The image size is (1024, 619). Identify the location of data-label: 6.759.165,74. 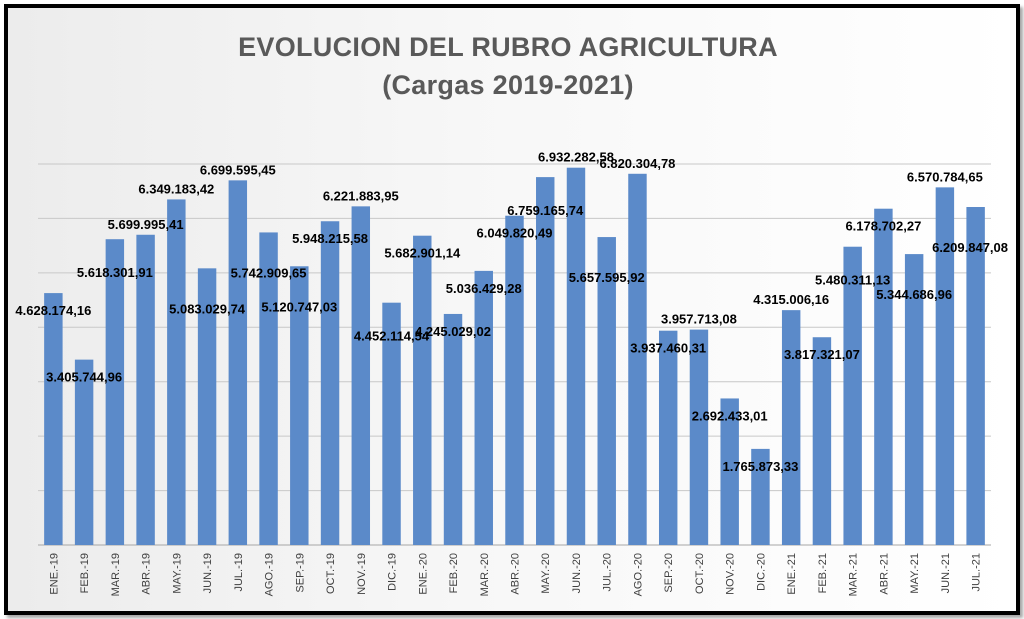
(545, 210).